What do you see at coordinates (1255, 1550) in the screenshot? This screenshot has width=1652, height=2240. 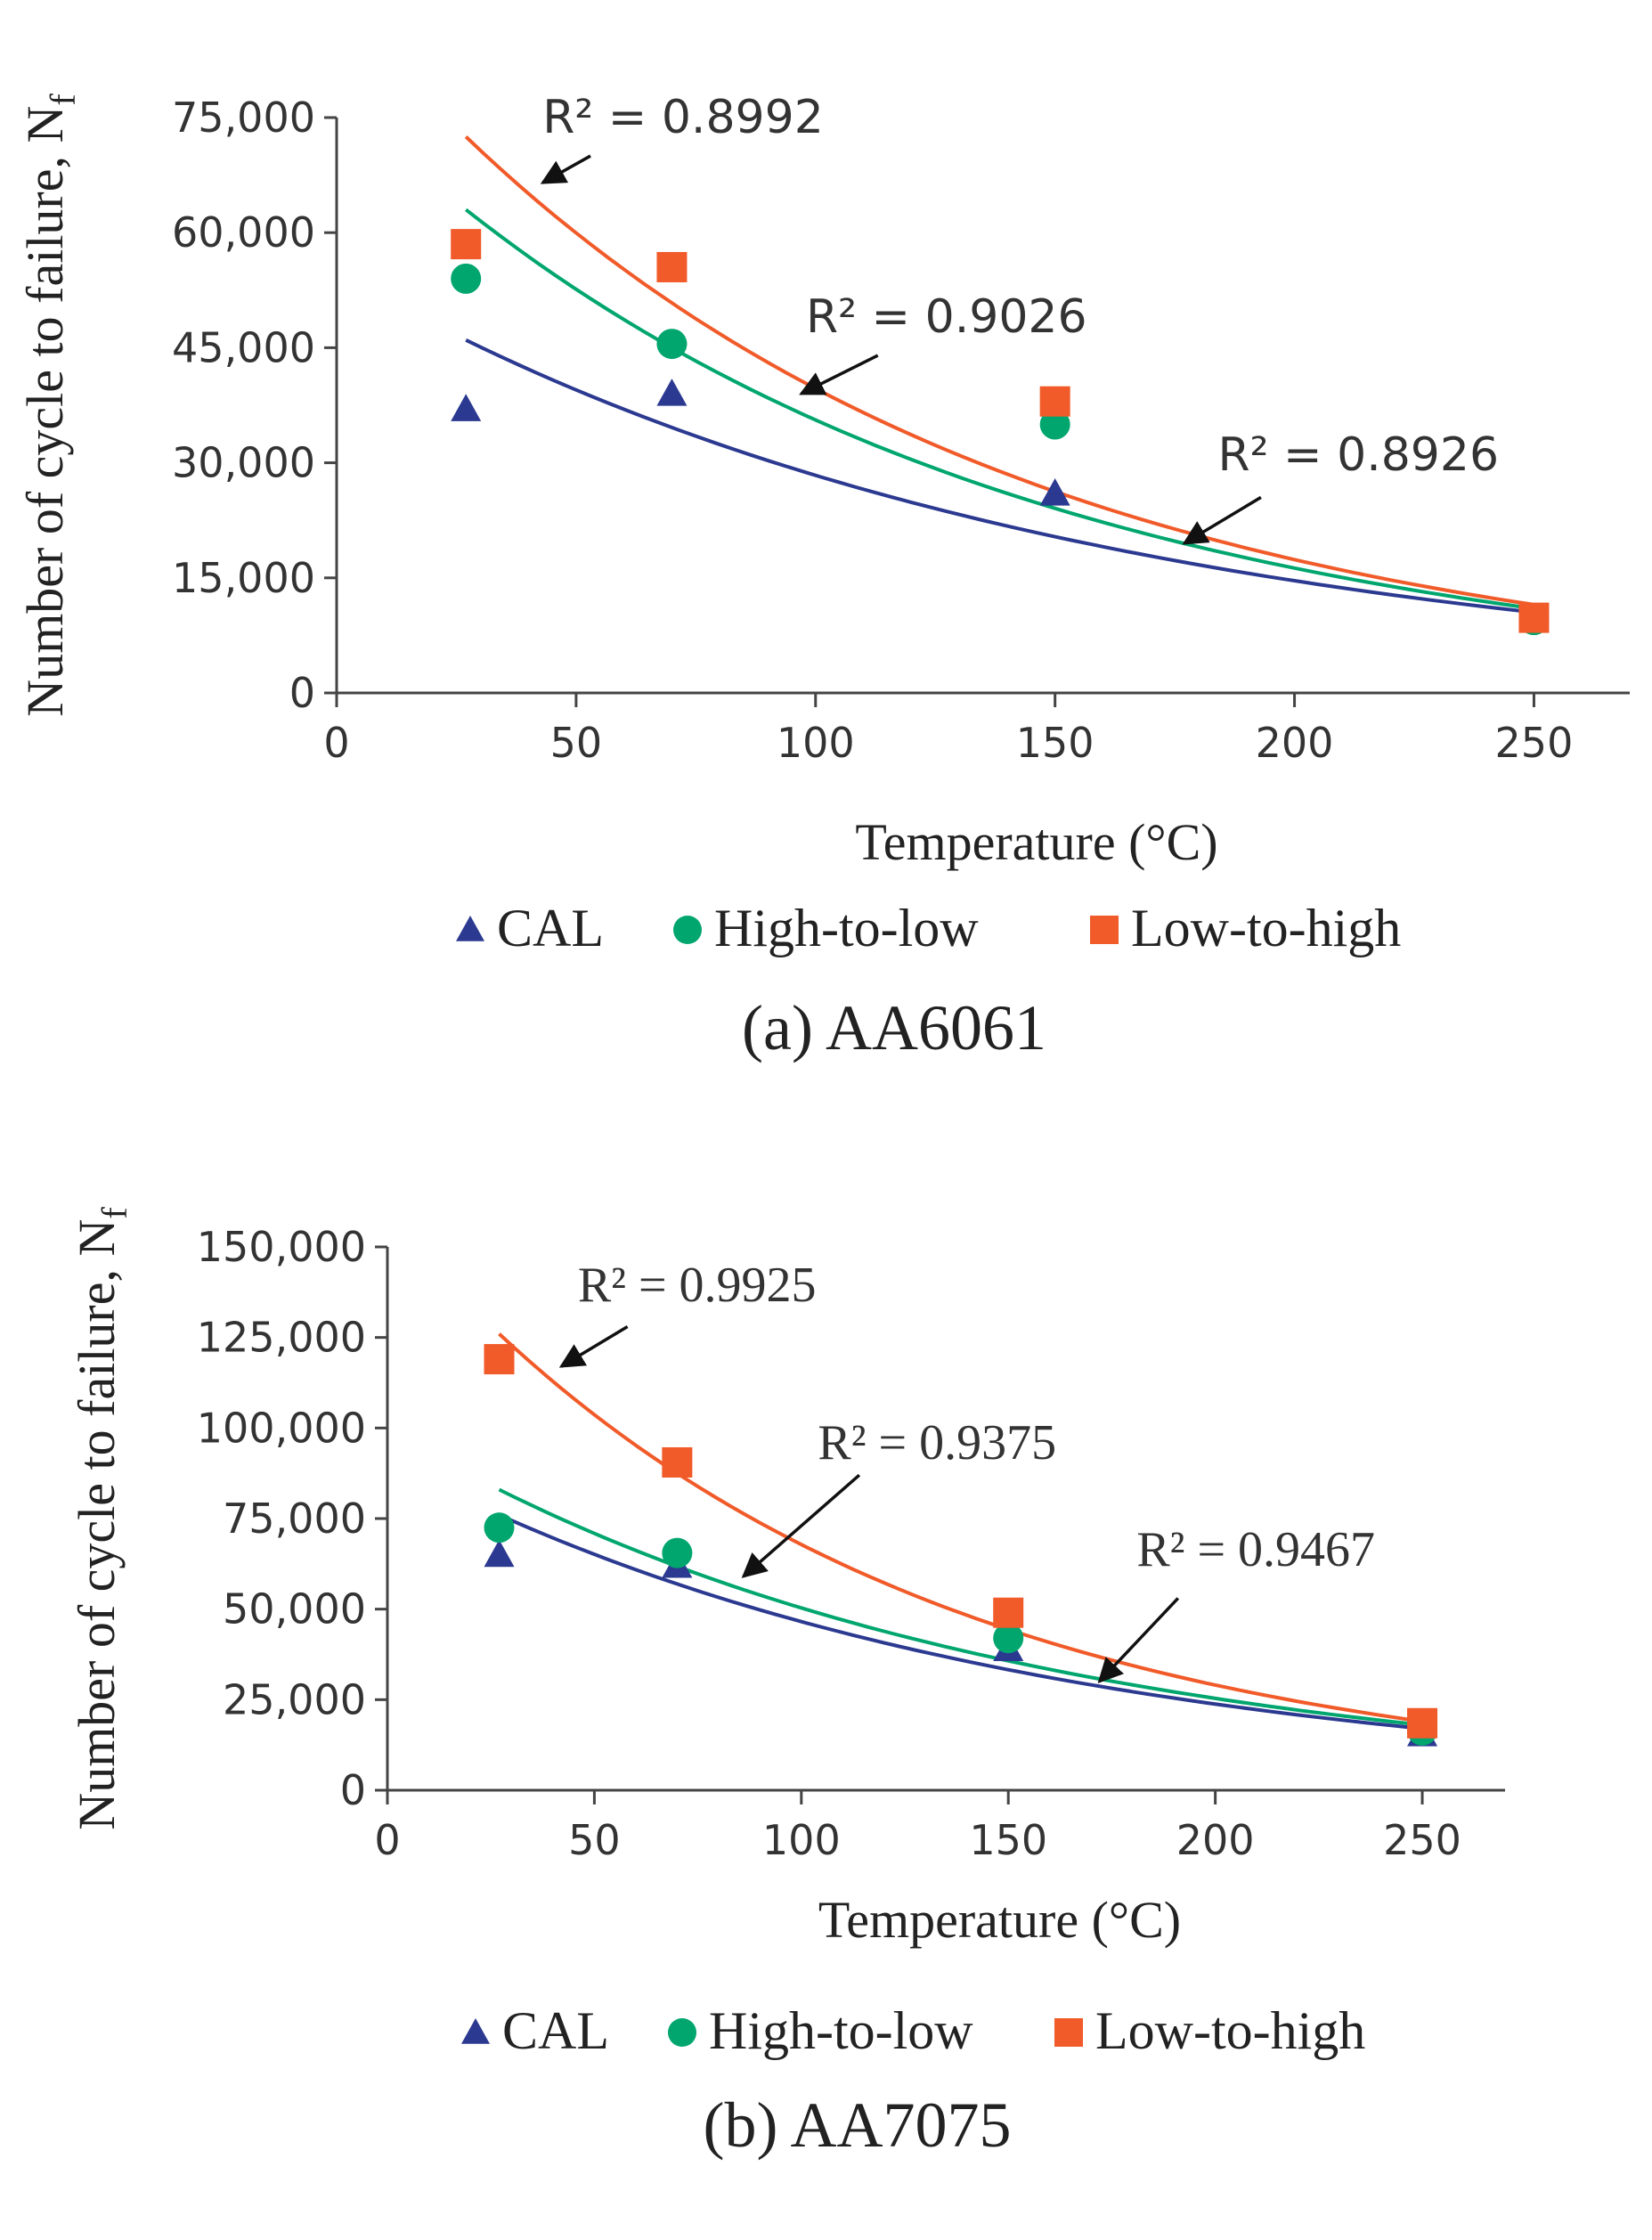 I see `r-squared-label: R² = 0.9467` at bounding box center [1255, 1550].